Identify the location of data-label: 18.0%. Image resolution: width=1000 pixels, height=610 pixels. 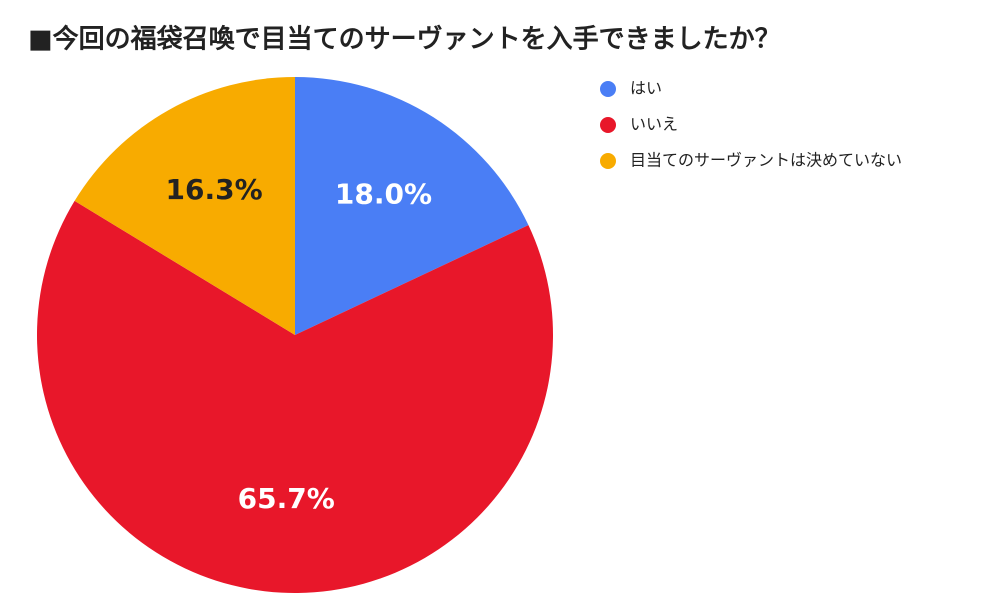
(383, 194).